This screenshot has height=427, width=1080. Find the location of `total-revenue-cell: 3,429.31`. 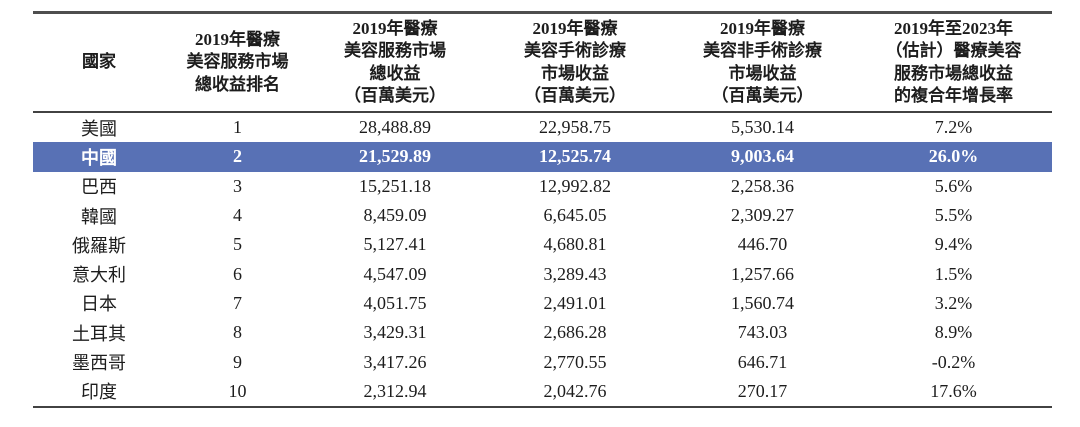

total-revenue-cell: 3,429.31 is located at coordinates (395, 332).